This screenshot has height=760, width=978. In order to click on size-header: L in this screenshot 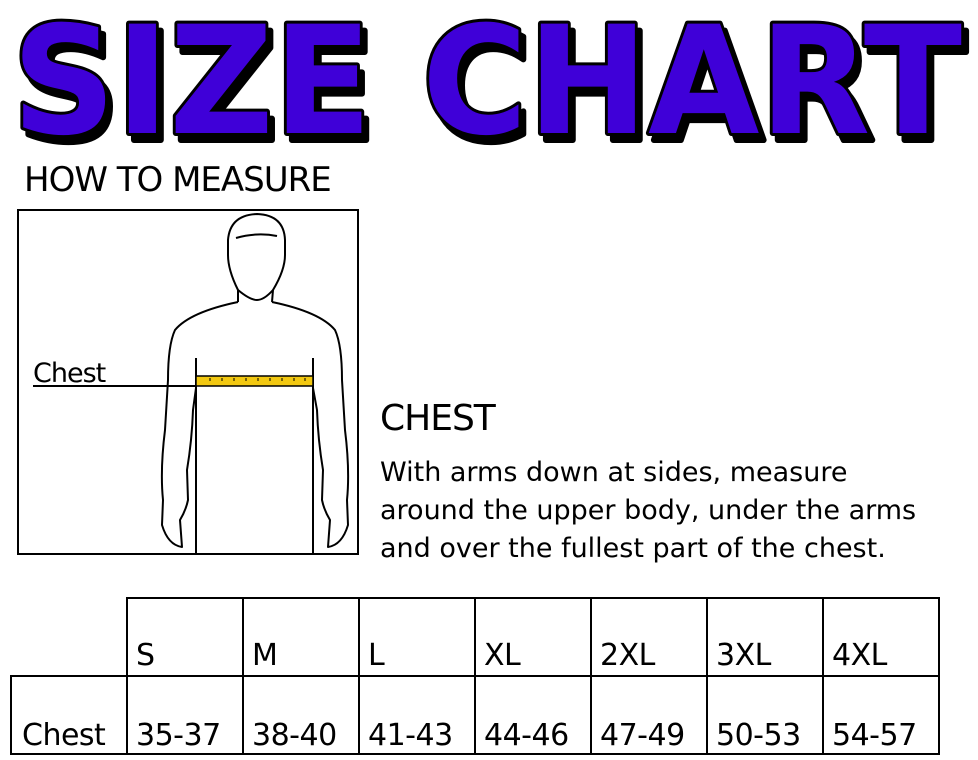, I will do `click(417, 637)`.